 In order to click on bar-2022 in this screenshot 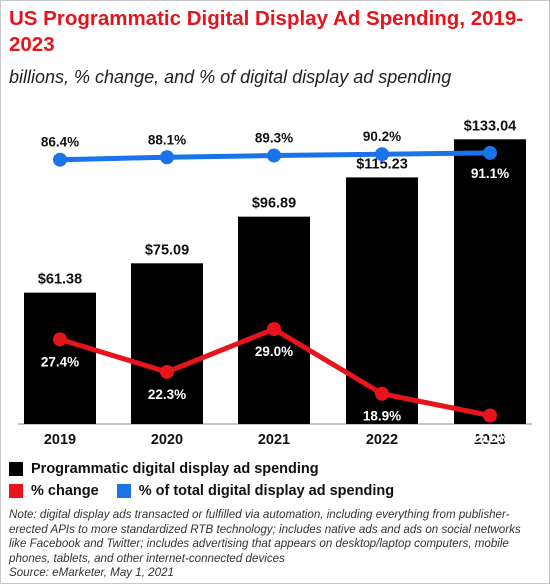, I will do `click(382, 300)`.